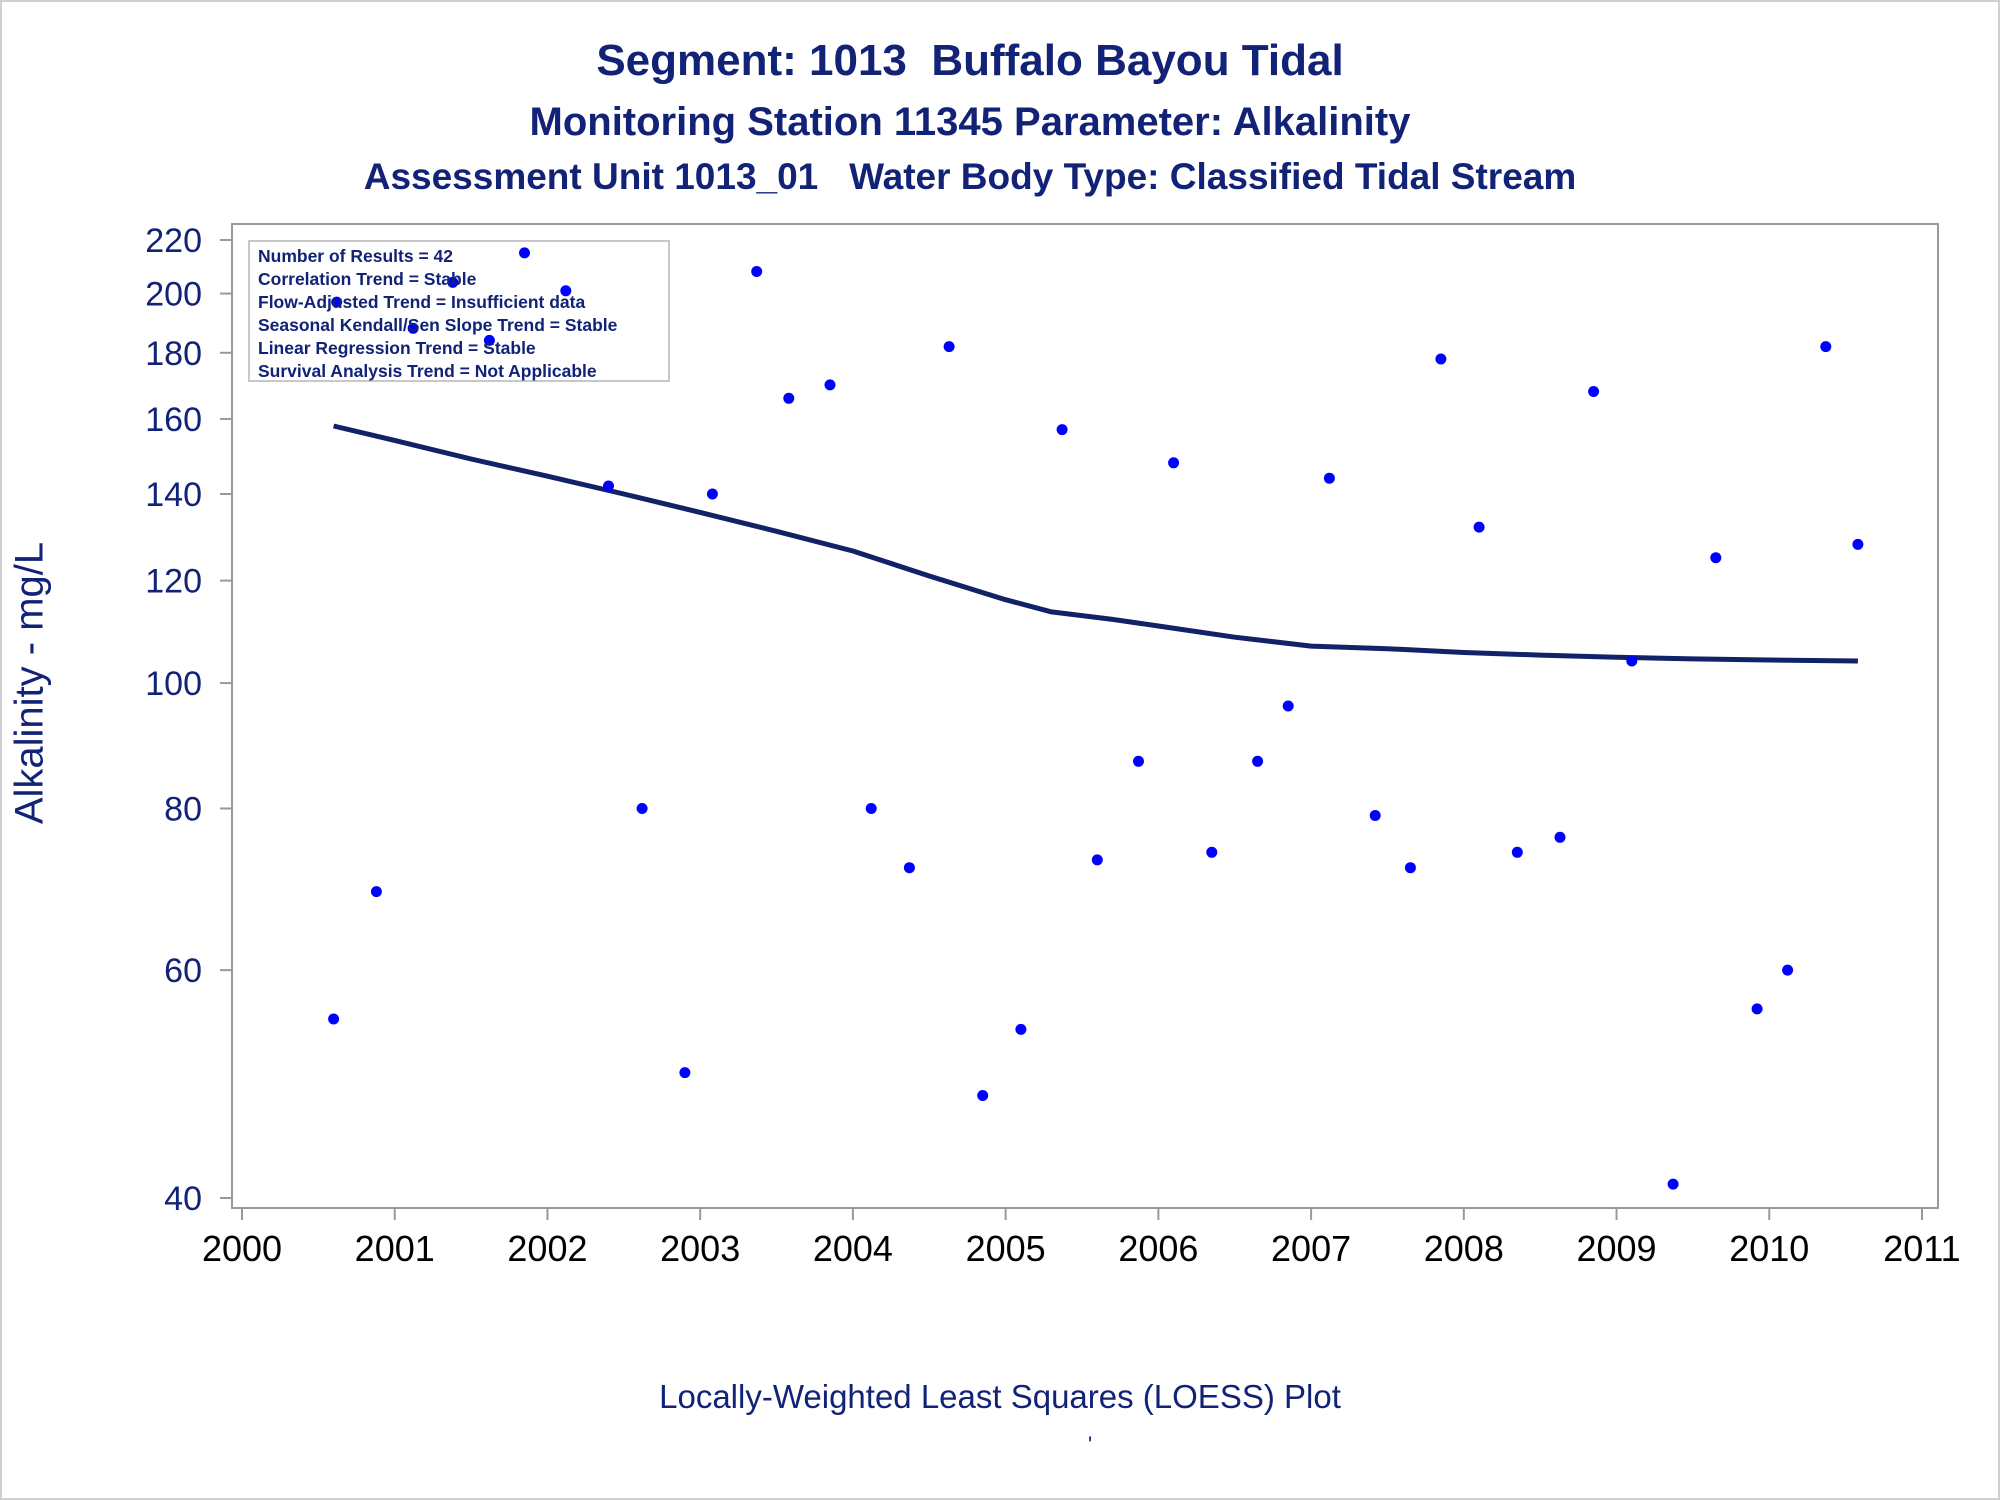 This screenshot has width=2000, height=1500. What do you see at coordinates (183, 809) in the screenshot?
I see `y-tick-label: 80` at bounding box center [183, 809].